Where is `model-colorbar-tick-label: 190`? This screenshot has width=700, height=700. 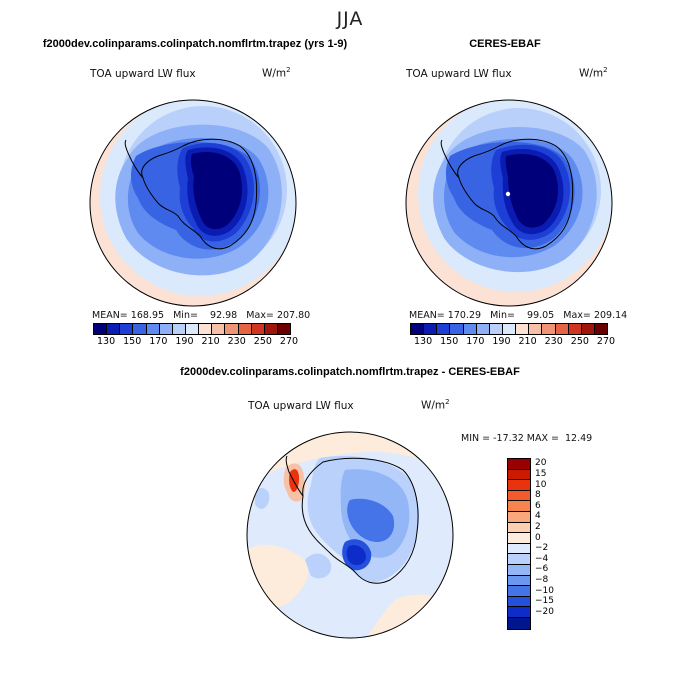
model-colorbar-tick-label: 190 is located at coordinates (184, 341).